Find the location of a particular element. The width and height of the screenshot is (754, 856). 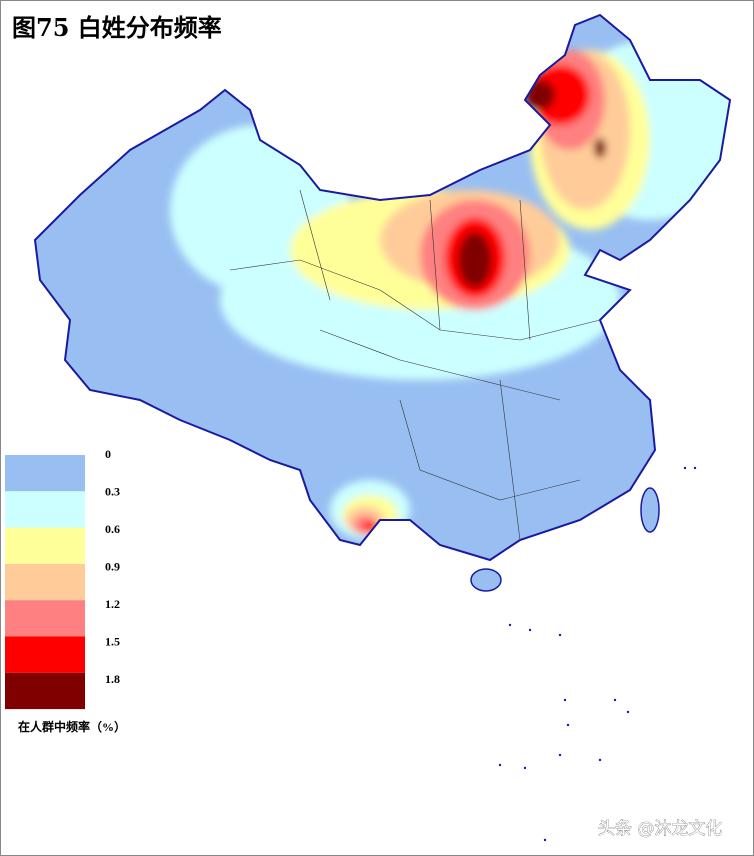

watermark: 头条 @沐龙文化 is located at coordinates (660, 829).